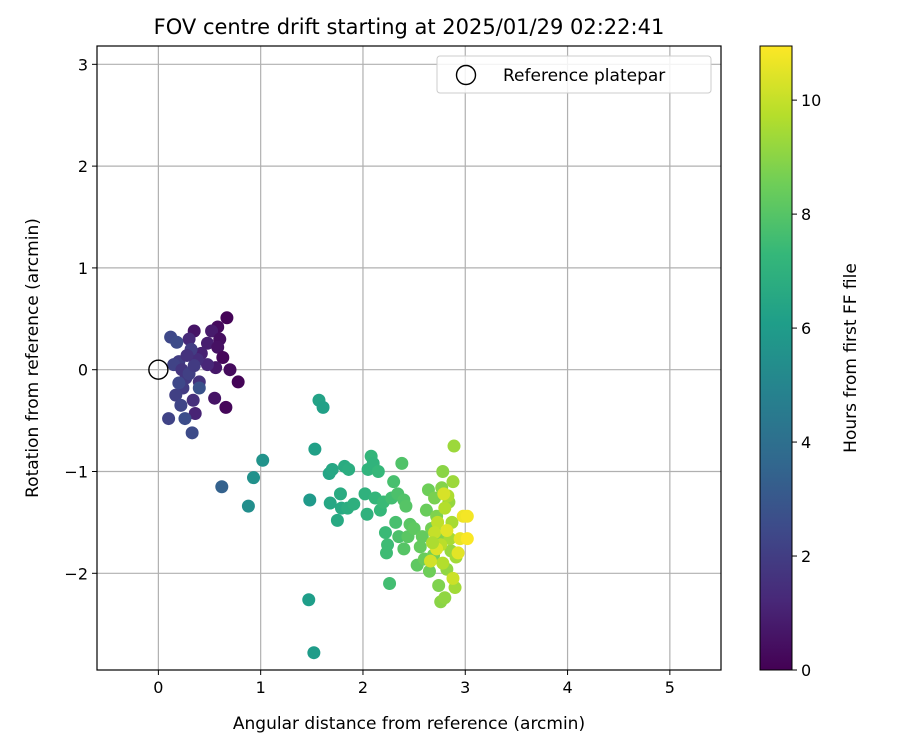  I want to click on legend-marker, so click(466, 75).